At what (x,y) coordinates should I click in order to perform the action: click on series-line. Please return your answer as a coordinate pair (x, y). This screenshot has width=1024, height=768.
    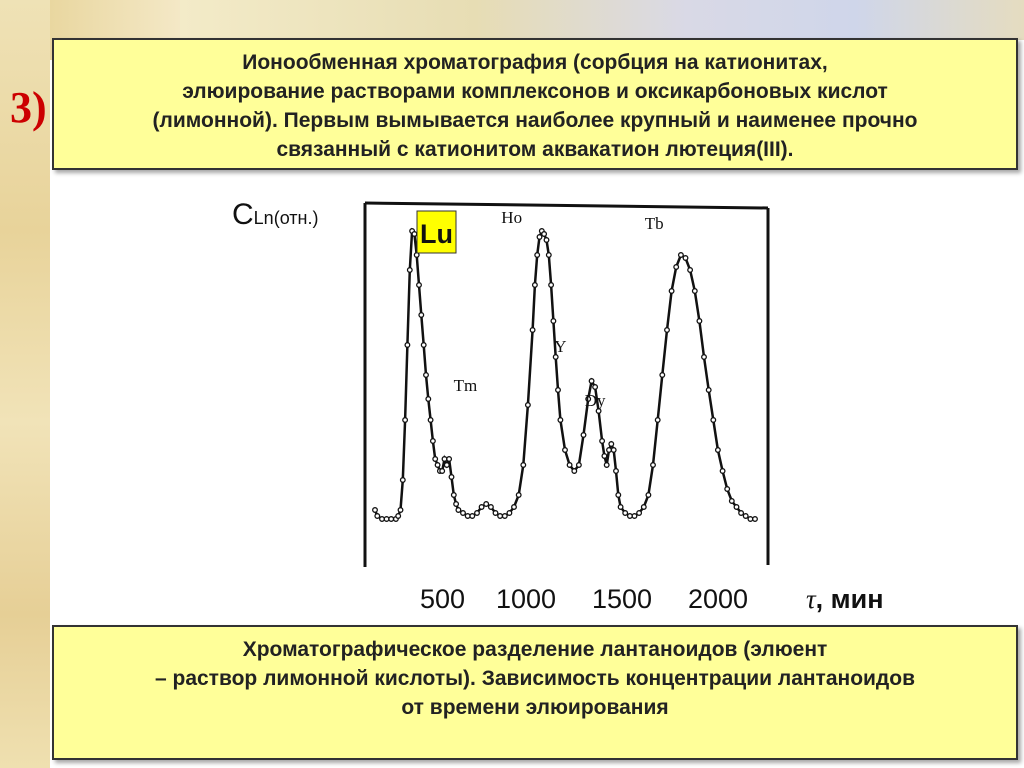
    Looking at the image, I should click on (564, 374).